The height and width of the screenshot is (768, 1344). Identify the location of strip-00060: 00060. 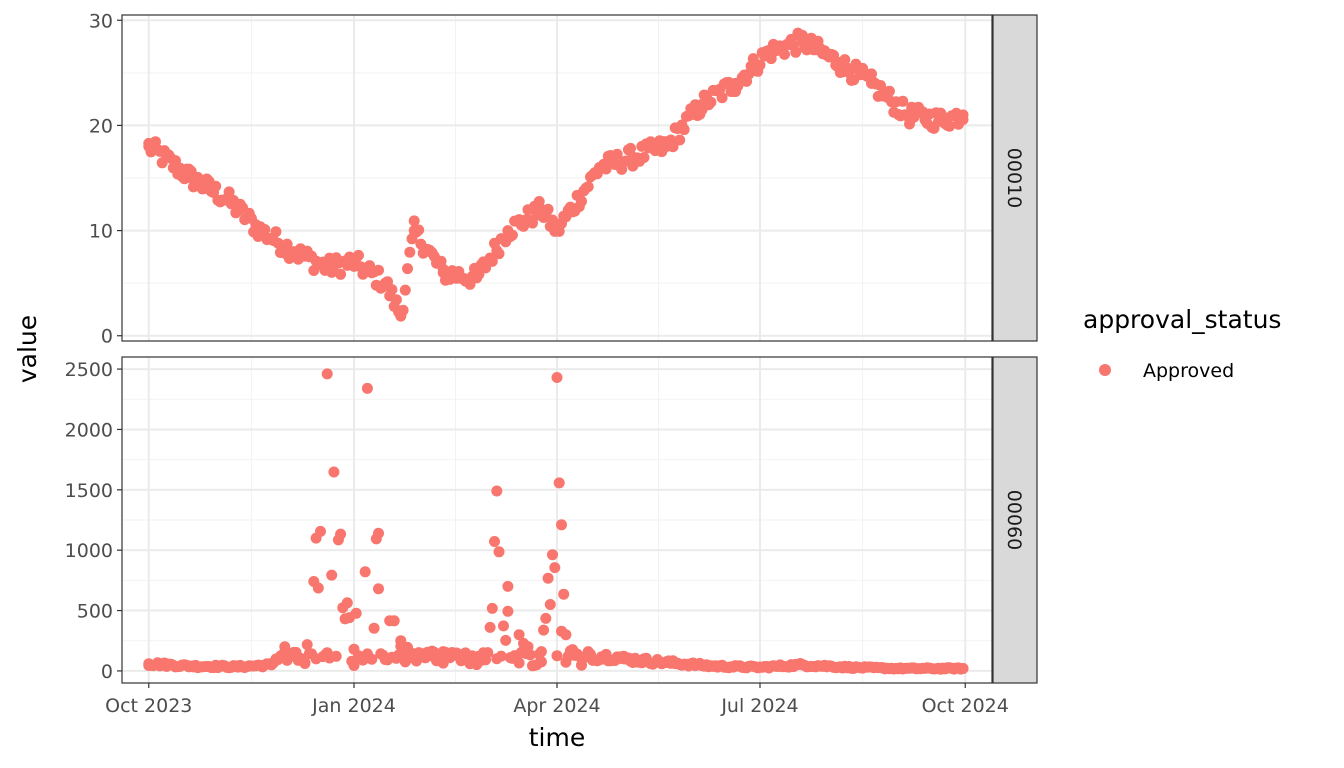
(1015, 520).